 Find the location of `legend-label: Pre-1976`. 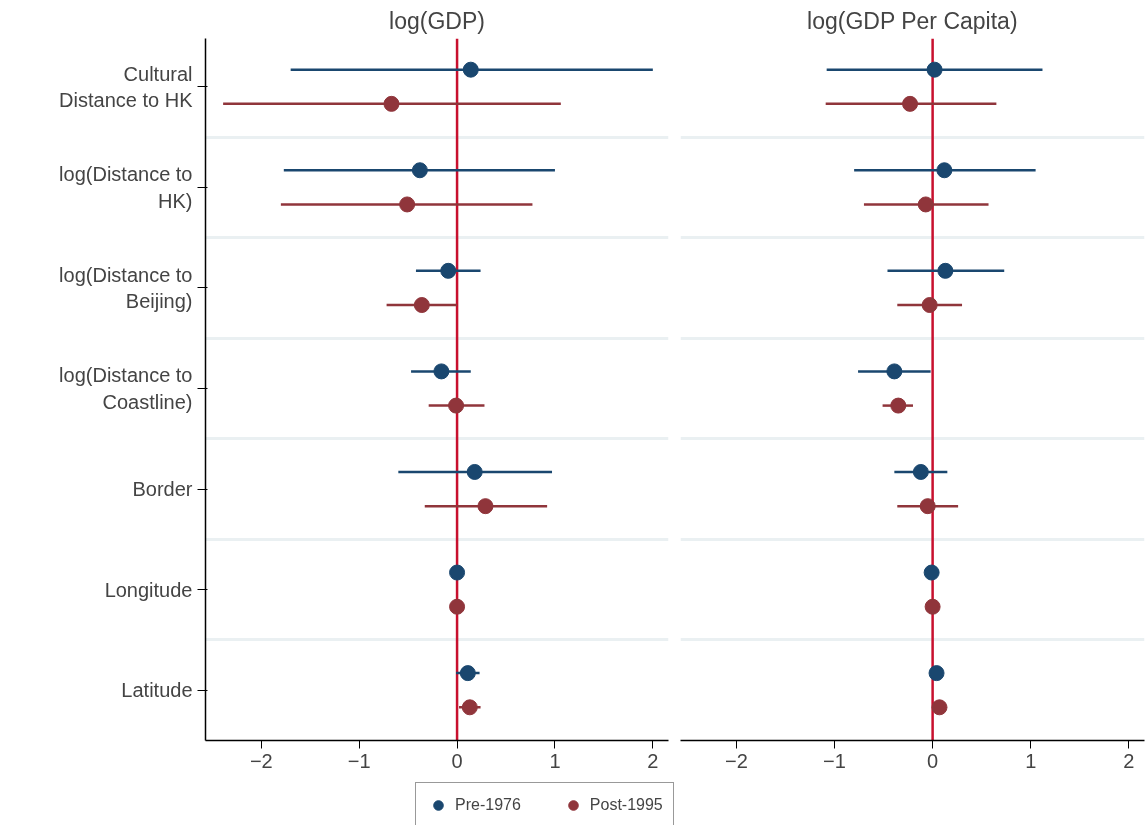

legend-label: Pre-1976 is located at coordinates (488, 805).